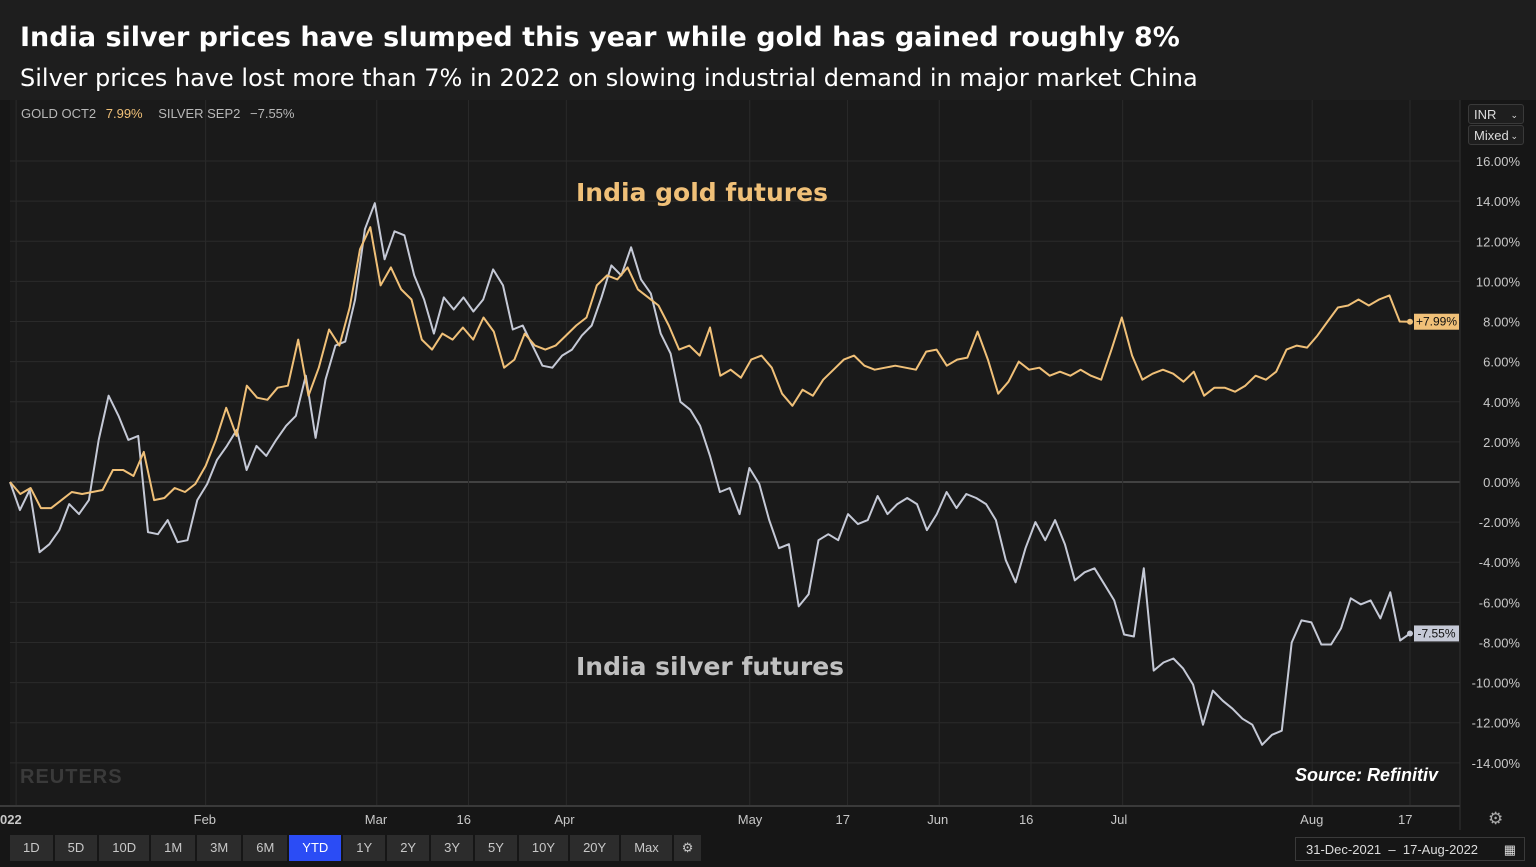 Image resolution: width=1536 pixels, height=867 pixels. What do you see at coordinates (31, 848) in the screenshot?
I see `range-button-1d: 1D` at bounding box center [31, 848].